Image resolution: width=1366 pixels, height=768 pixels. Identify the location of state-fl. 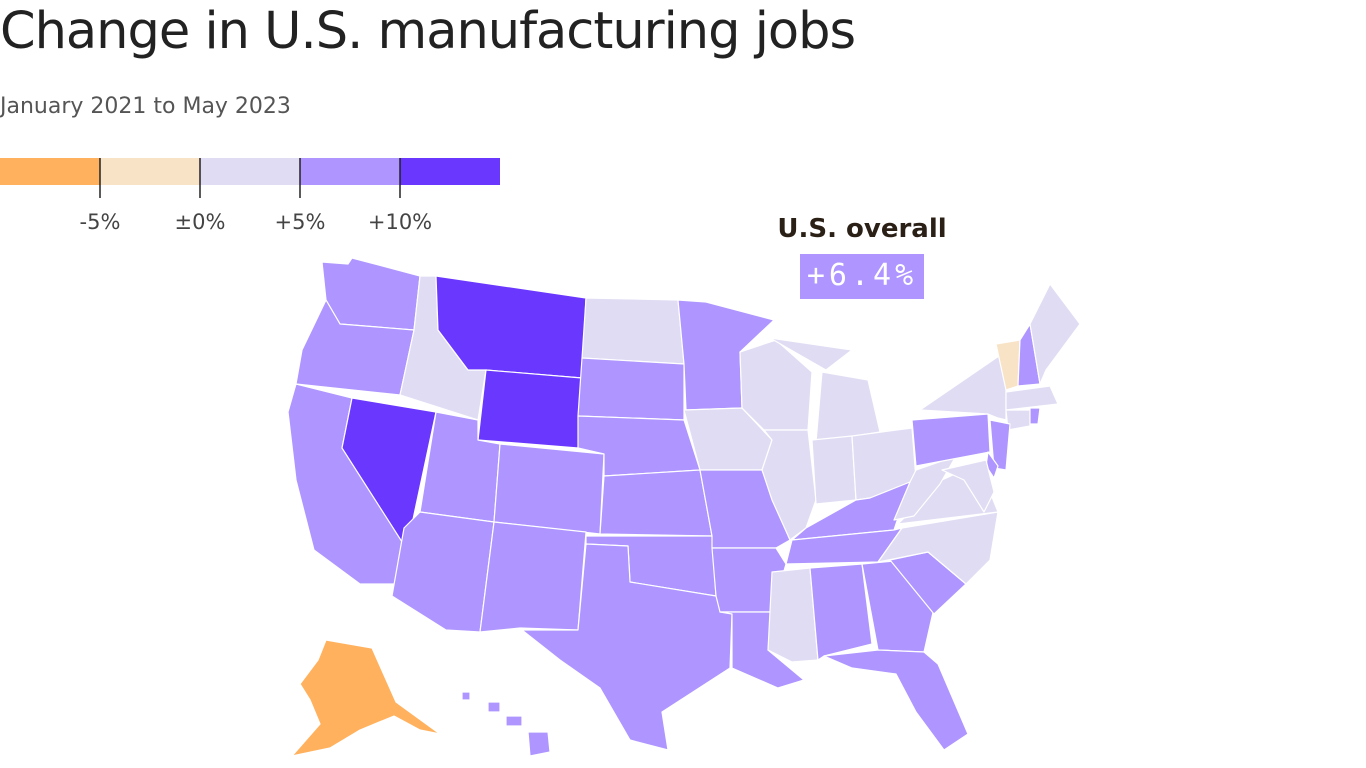
(896, 700).